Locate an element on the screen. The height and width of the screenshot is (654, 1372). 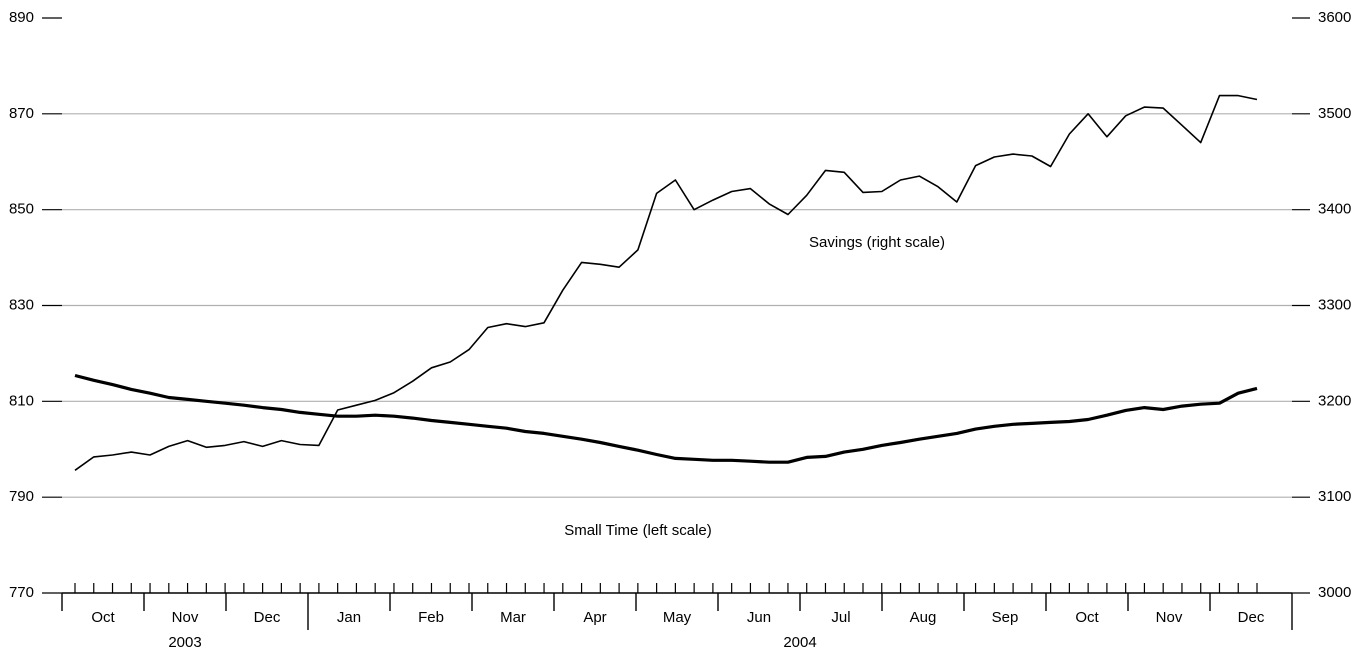
y2-tick-label: 3100 is located at coordinates (1334, 496).